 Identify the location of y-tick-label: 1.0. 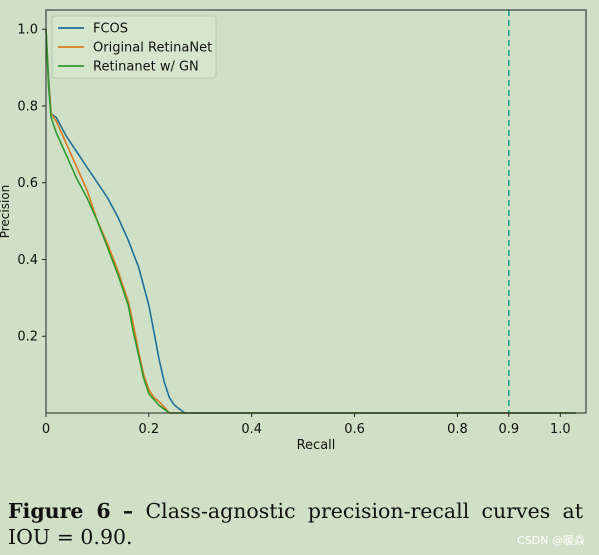
(27, 30).